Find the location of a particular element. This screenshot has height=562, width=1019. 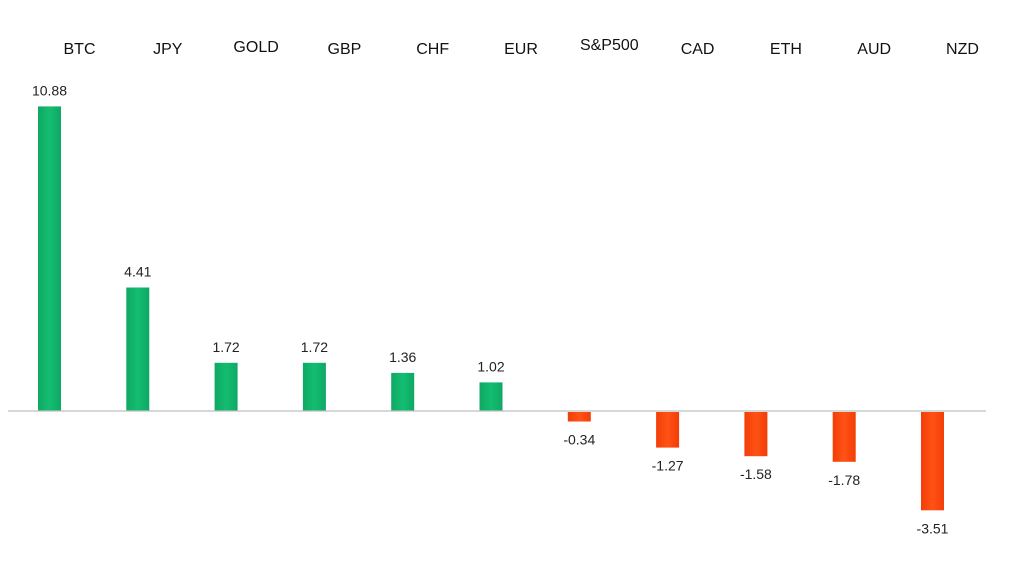

category-label-eur: EUR is located at coordinates (521, 49).